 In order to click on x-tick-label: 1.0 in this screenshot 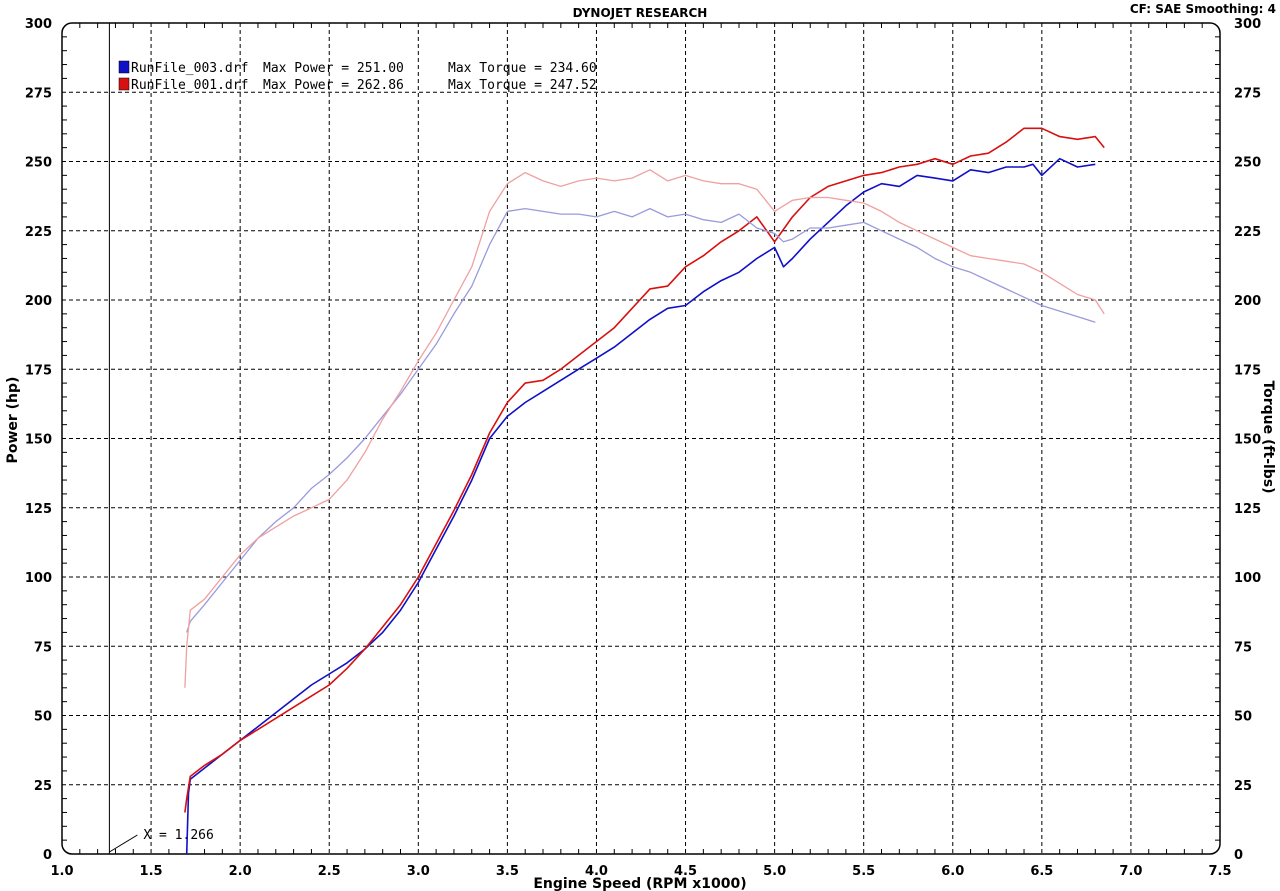, I will do `click(61, 871)`.